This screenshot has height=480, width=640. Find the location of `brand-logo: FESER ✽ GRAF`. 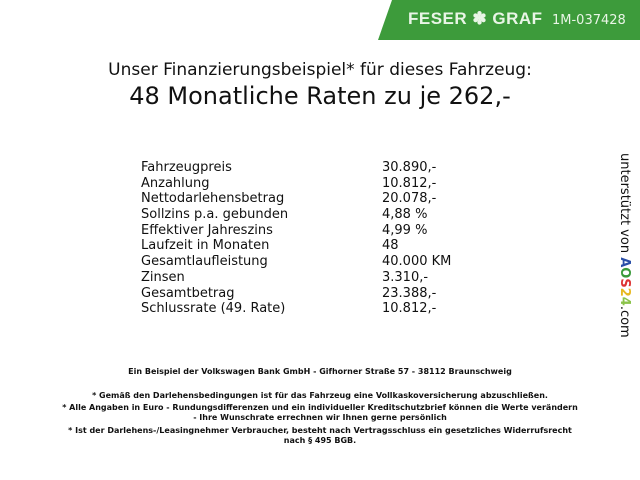

brand-logo: FESER ✽ GRAF is located at coordinates (475, 18).